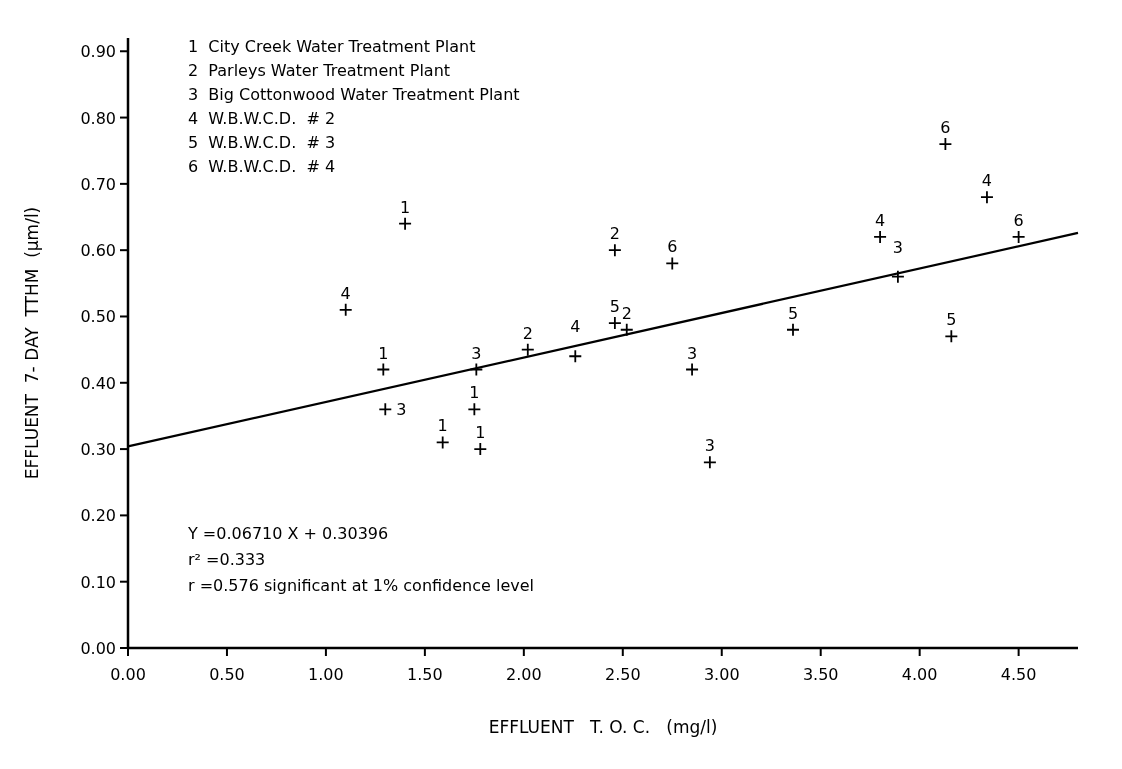 This screenshot has width=1122, height=769. I want to click on series-label: 5, so click(793, 313).